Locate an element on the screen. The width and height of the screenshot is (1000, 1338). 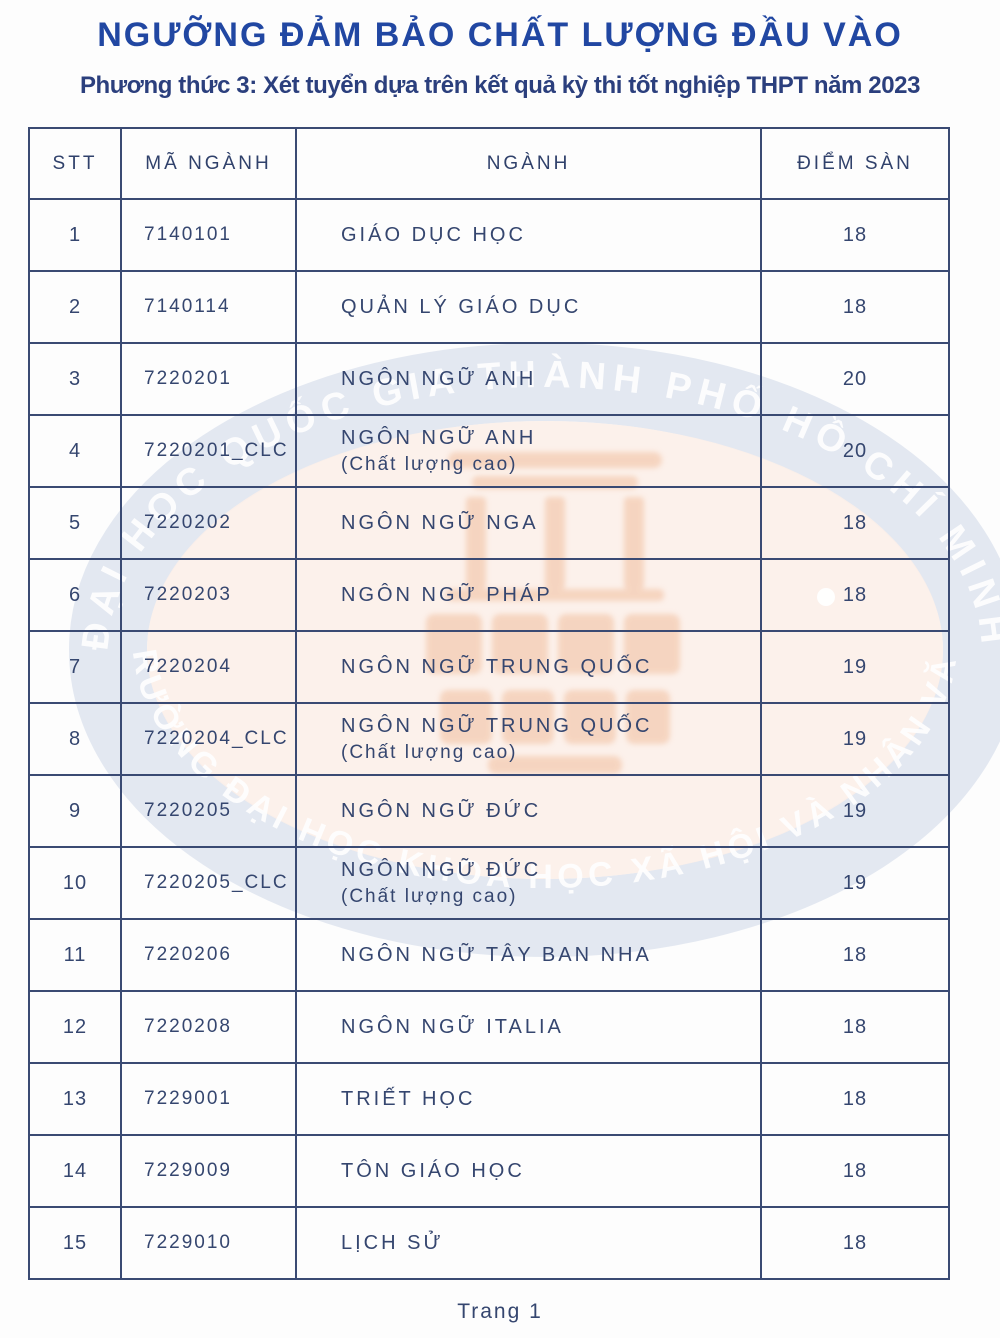
major-name: TRIẾT HỌC is located at coordinates (408, 1098).